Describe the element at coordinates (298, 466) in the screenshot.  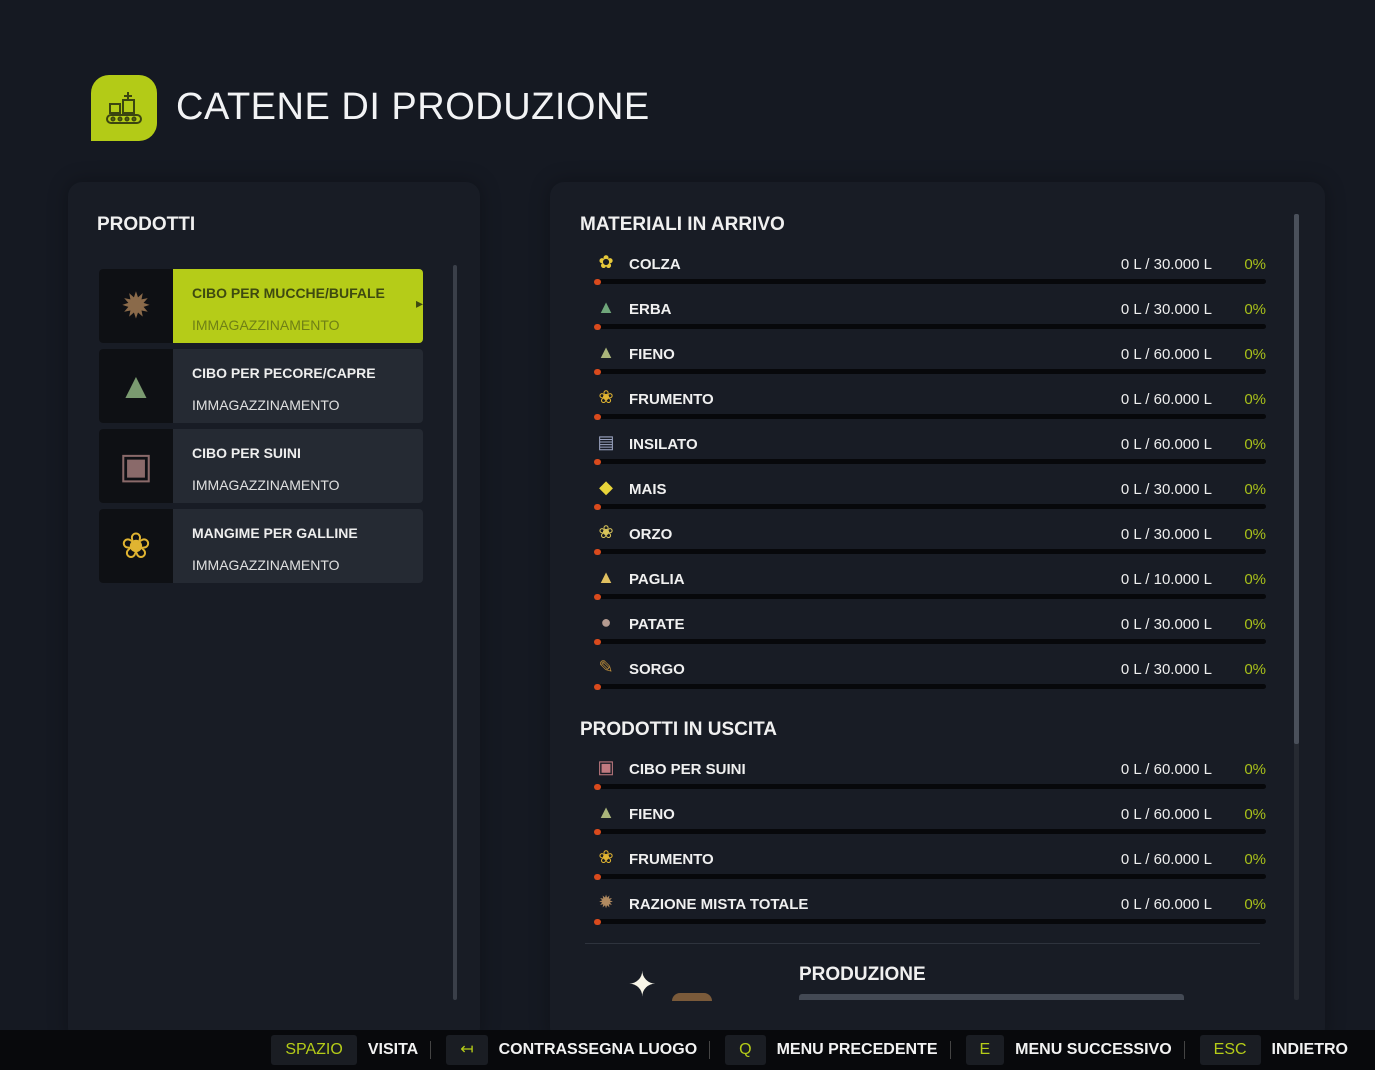
I see `product-text: CIBO PER SUINI IMMAGAZZINAMENTO` at that location.